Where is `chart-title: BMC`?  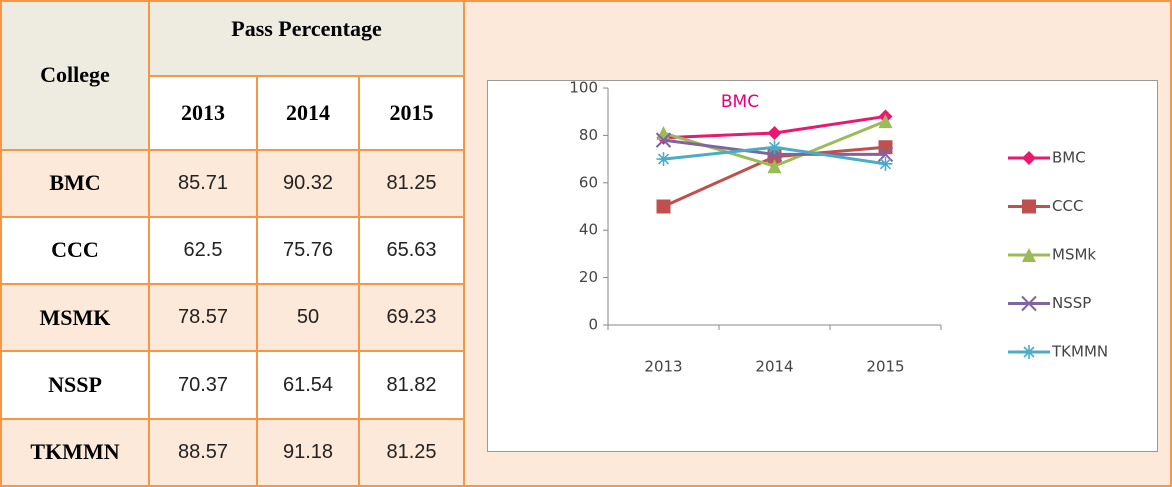 chart-title: BMC is located at coordinates (740, 102).